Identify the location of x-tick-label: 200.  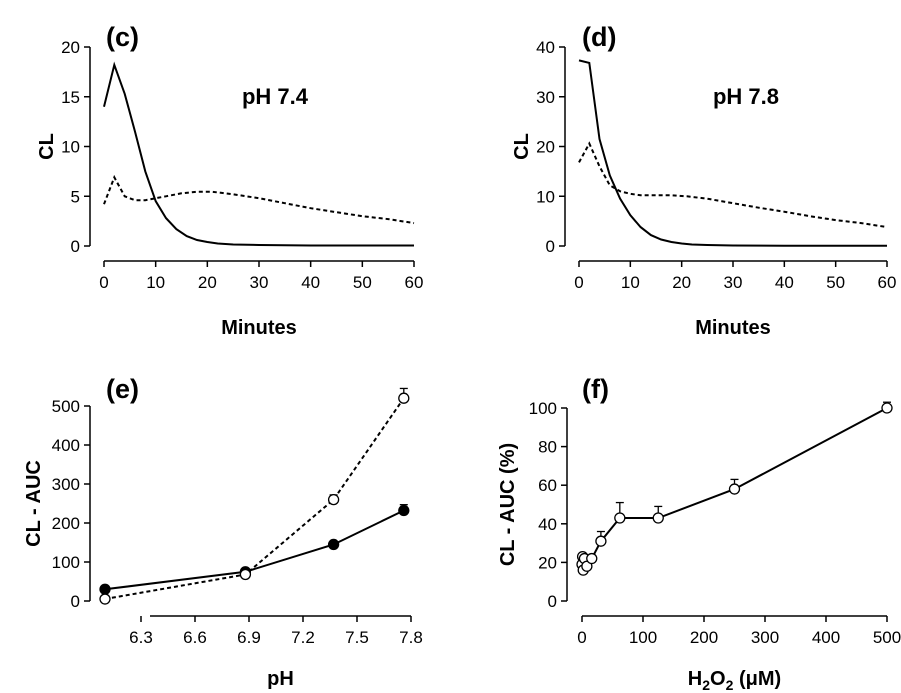
(704, 637).